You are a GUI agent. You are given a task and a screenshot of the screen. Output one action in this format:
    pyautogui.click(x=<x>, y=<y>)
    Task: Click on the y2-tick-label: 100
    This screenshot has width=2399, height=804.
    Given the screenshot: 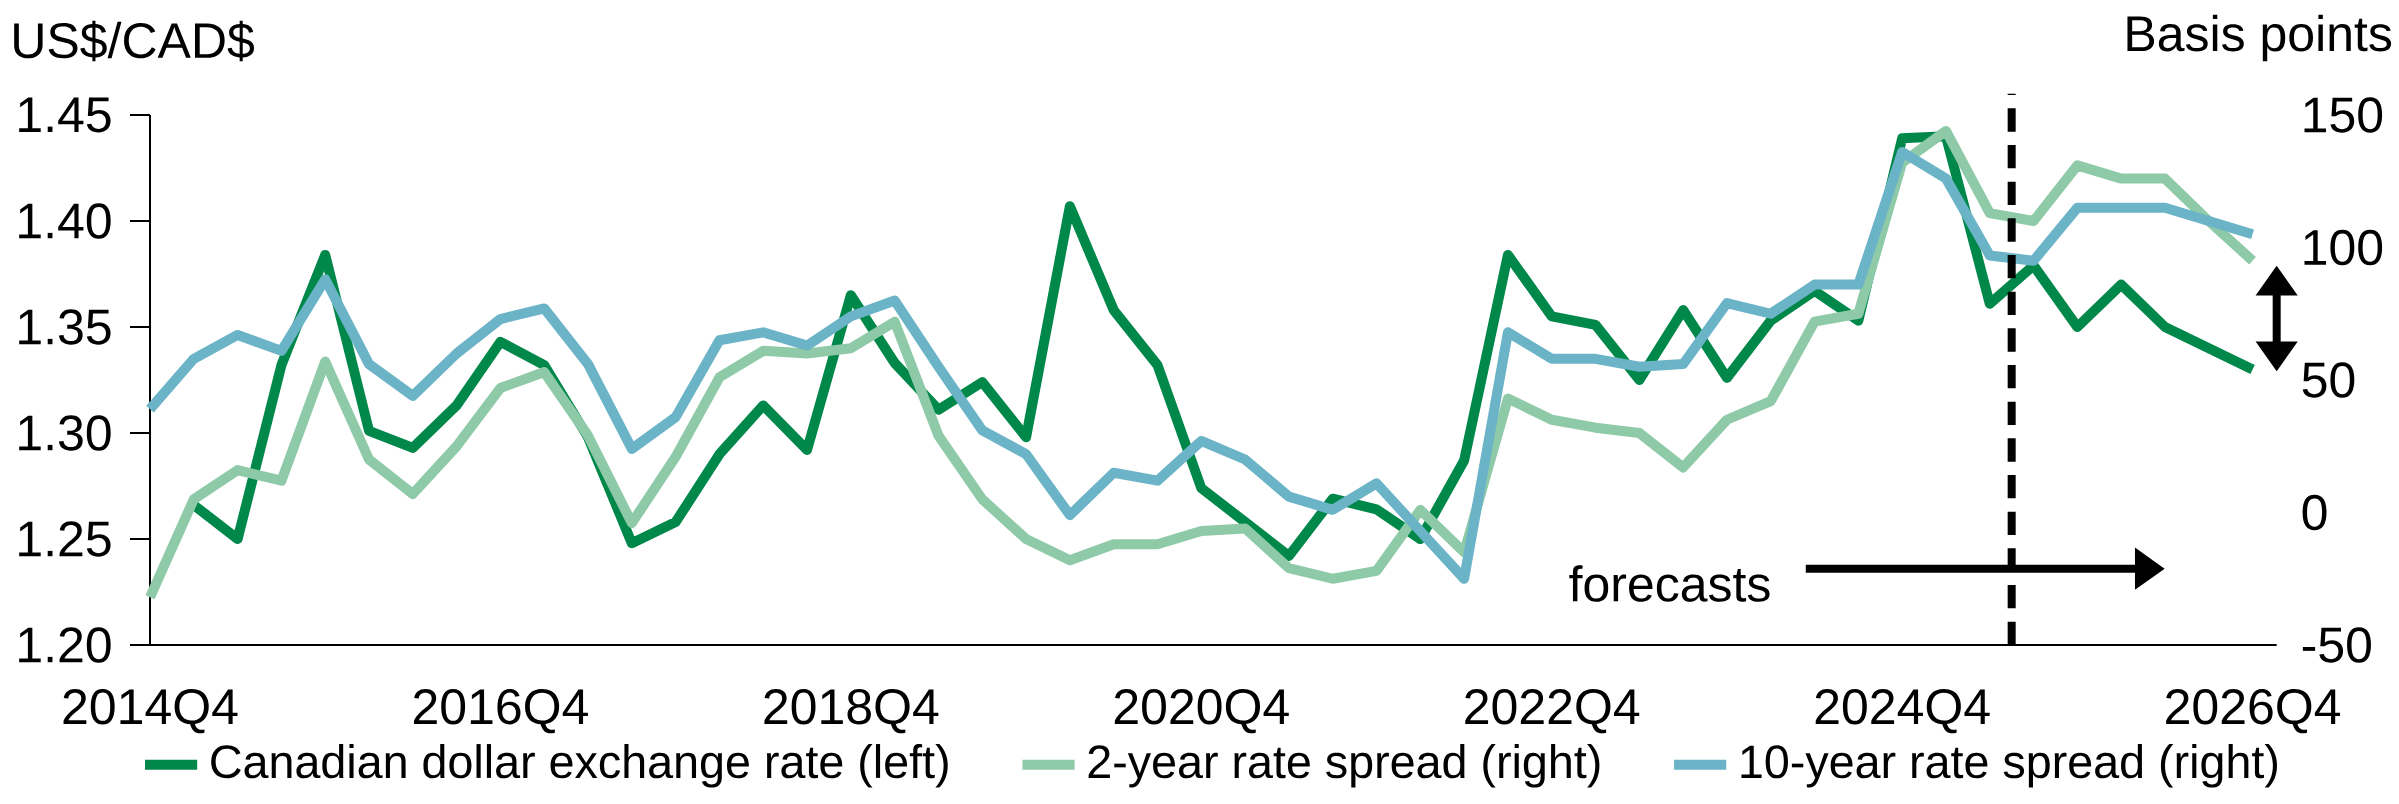 What is the action you would take?
    pyautogui.click(x=2343, y=247)
    